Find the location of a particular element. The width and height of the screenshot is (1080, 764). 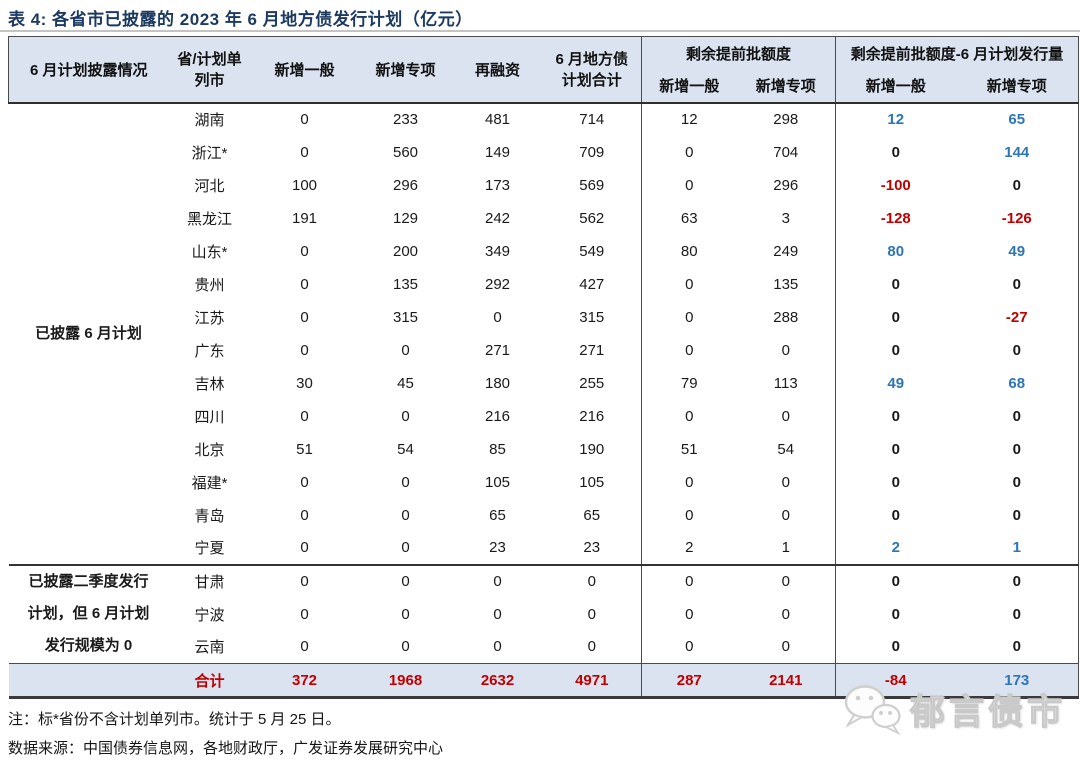

value-cell: 296 is located at coordinates (786, 185).